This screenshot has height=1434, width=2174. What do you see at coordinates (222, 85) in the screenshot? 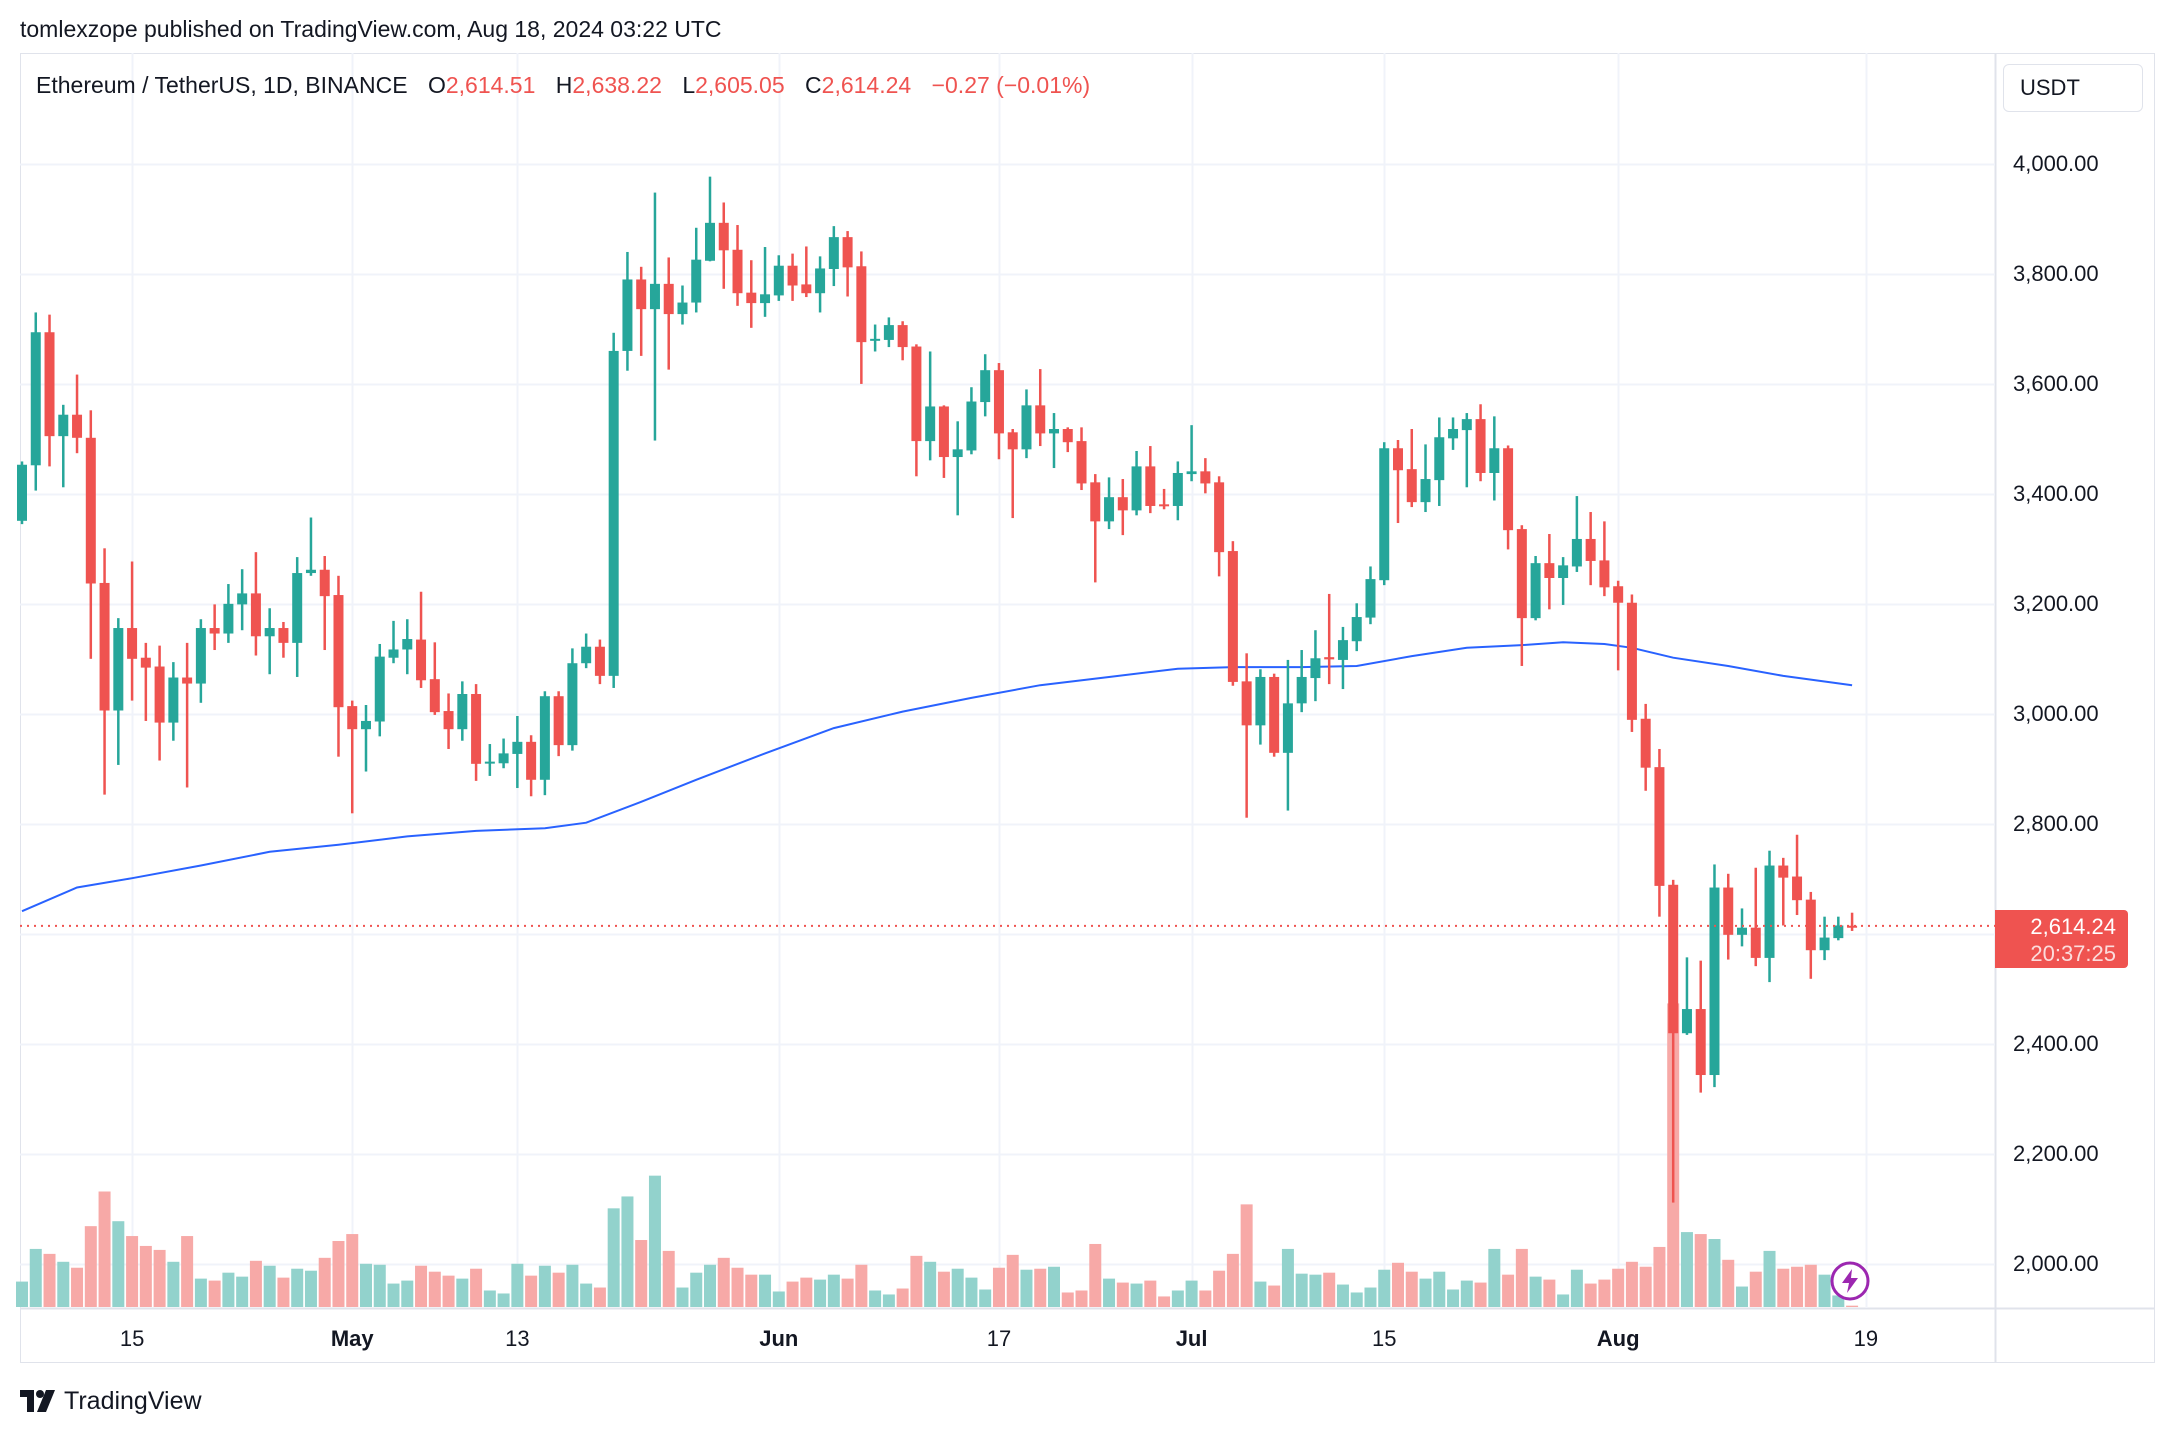
I see `symbol-name: Ethereum / TetherUS, 1D, BINANCE` at bounding box center [222, 85].